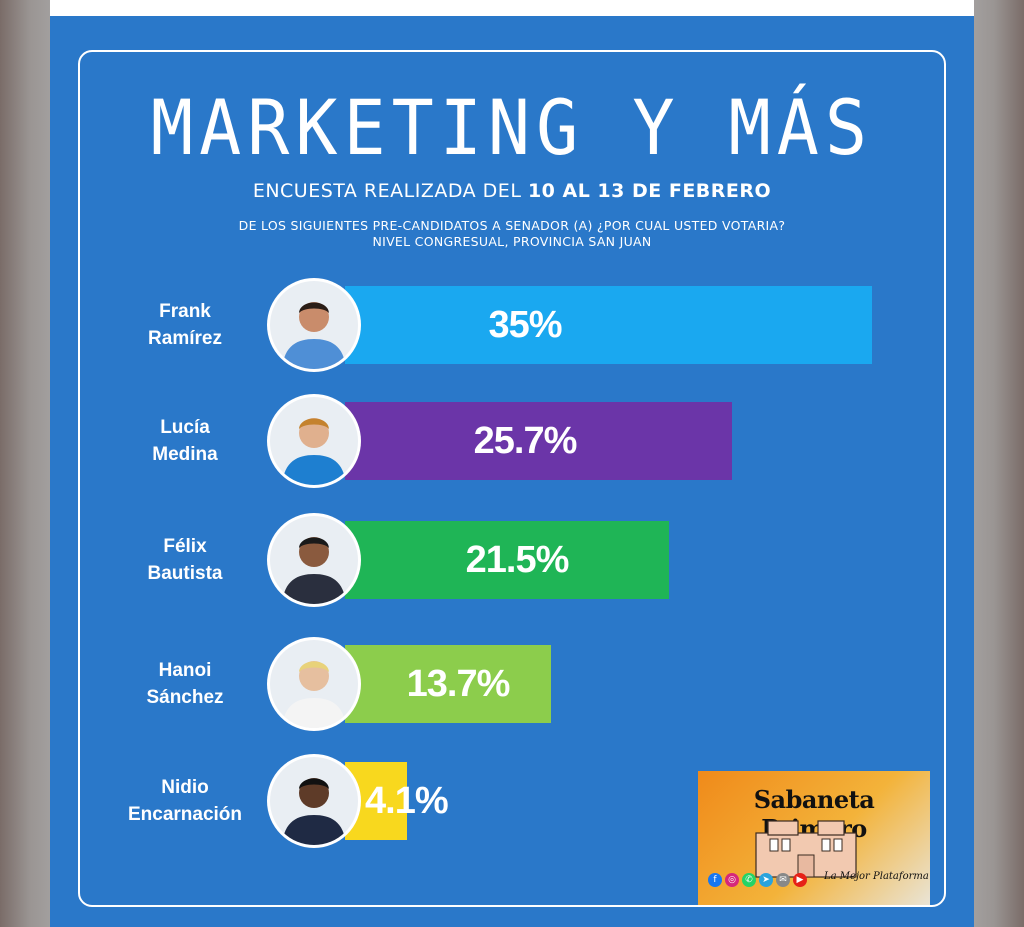 The height and width of the screenshot is (927, 1024). I want to click on question-line-2: NIVEL CONGRESUAL, PROVINCIA SAN JUAN, so click(512, 241).